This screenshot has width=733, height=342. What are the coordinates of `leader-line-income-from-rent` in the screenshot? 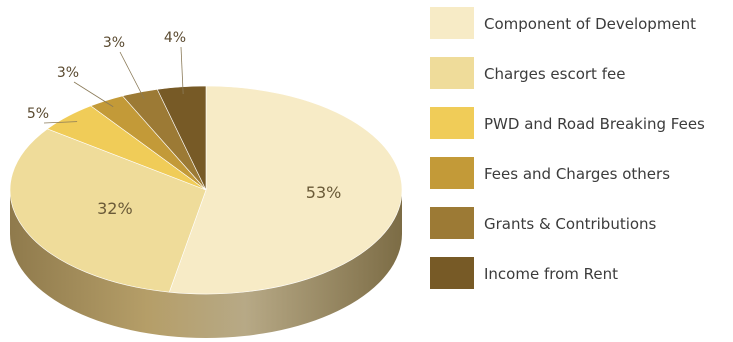 It's located at (182, 70).